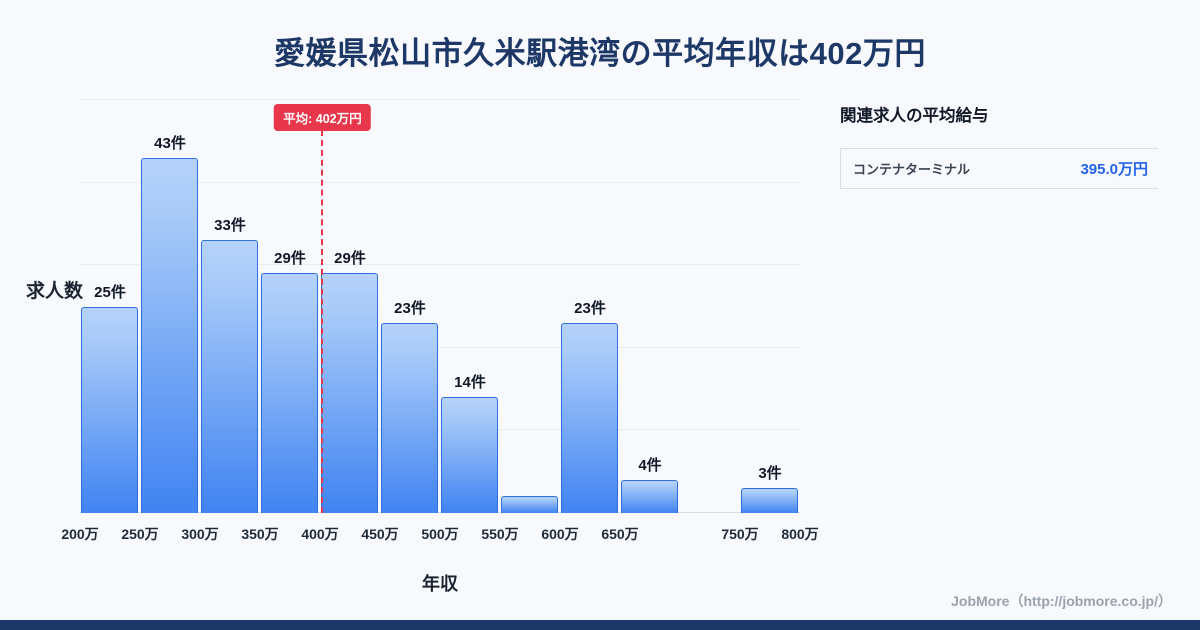 The height and width of the screenshot is (630, 1200). I want to click on bar-count-label: 43件, so click(170, 143).